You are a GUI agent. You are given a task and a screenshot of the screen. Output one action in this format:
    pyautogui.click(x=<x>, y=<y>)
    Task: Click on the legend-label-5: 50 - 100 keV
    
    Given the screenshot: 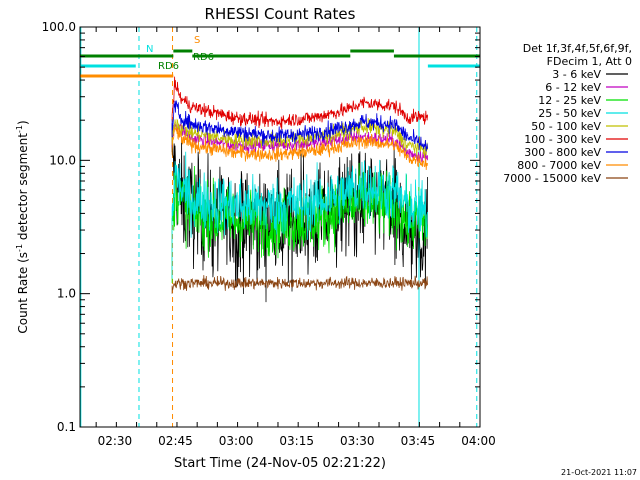 What is the action you would take?
    pyautogui.click(x=566, y=126)
    